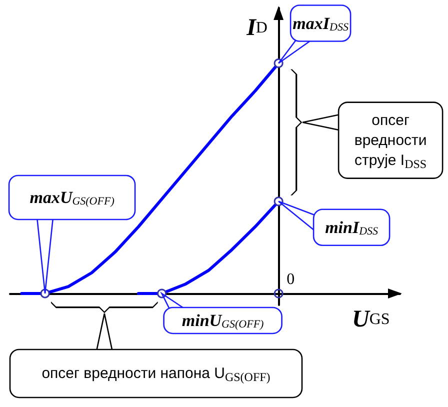 The height and width of the screenshot is (407, 448). Describe the element at coordinates (371, 319) in the screenshot. I see `x-axis-title: UGS` at that location.